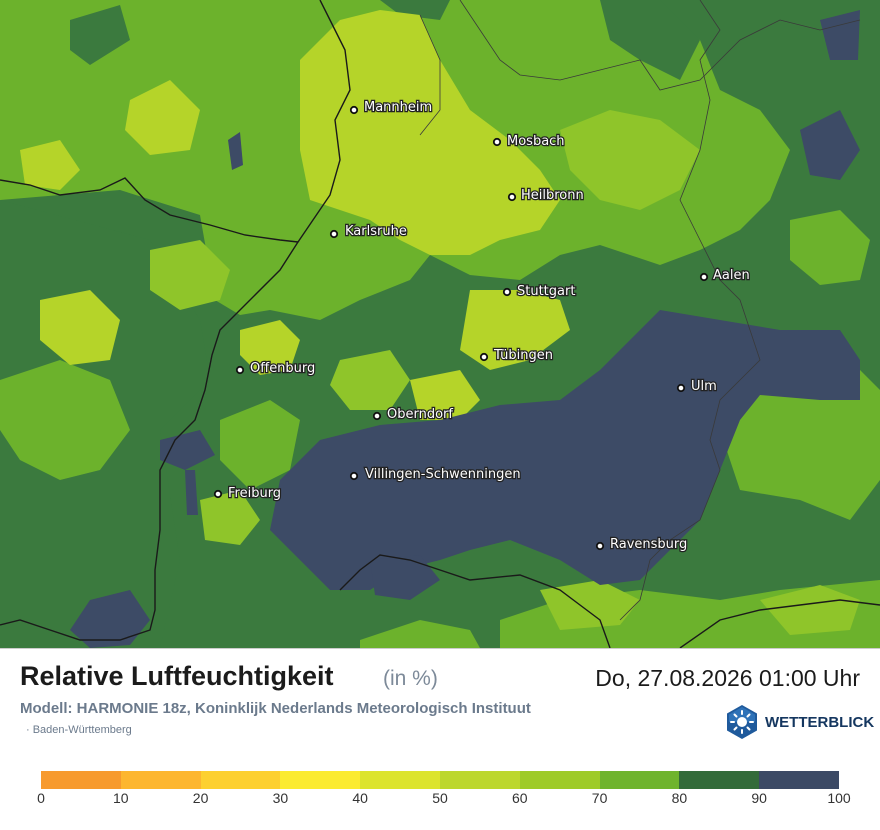 The width and height of the screenshot is (880, 830). Describe the element at coordinates (177, 676) in the screenshot. I see `map-title: Relative Luftfeuchtigkeit` at that location.